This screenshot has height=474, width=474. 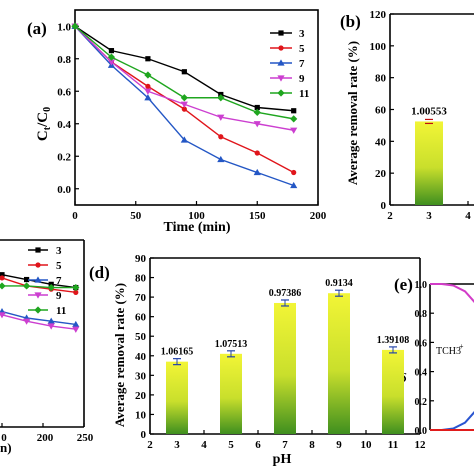 I want to click on chart-e-ytick-label: 0.2, so click(x=421, y=402).